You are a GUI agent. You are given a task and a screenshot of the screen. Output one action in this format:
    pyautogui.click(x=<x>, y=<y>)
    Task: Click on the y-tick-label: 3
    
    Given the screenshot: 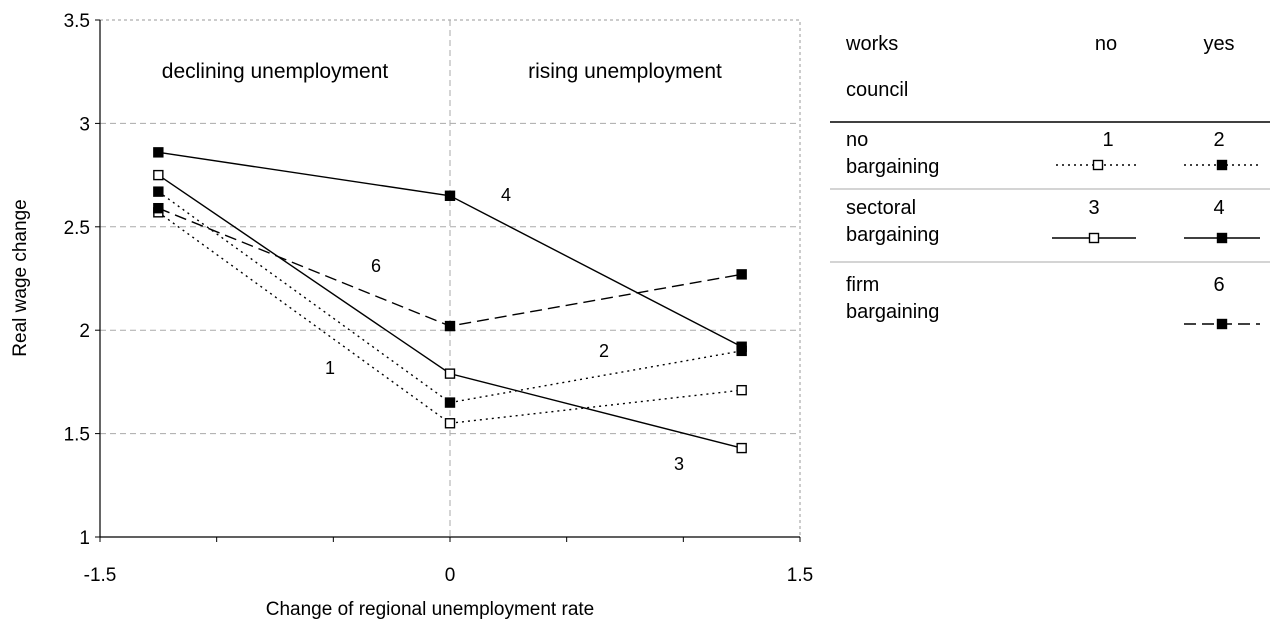 What is the action you would take?
    pyautogui.click(x=84, y=124)
    